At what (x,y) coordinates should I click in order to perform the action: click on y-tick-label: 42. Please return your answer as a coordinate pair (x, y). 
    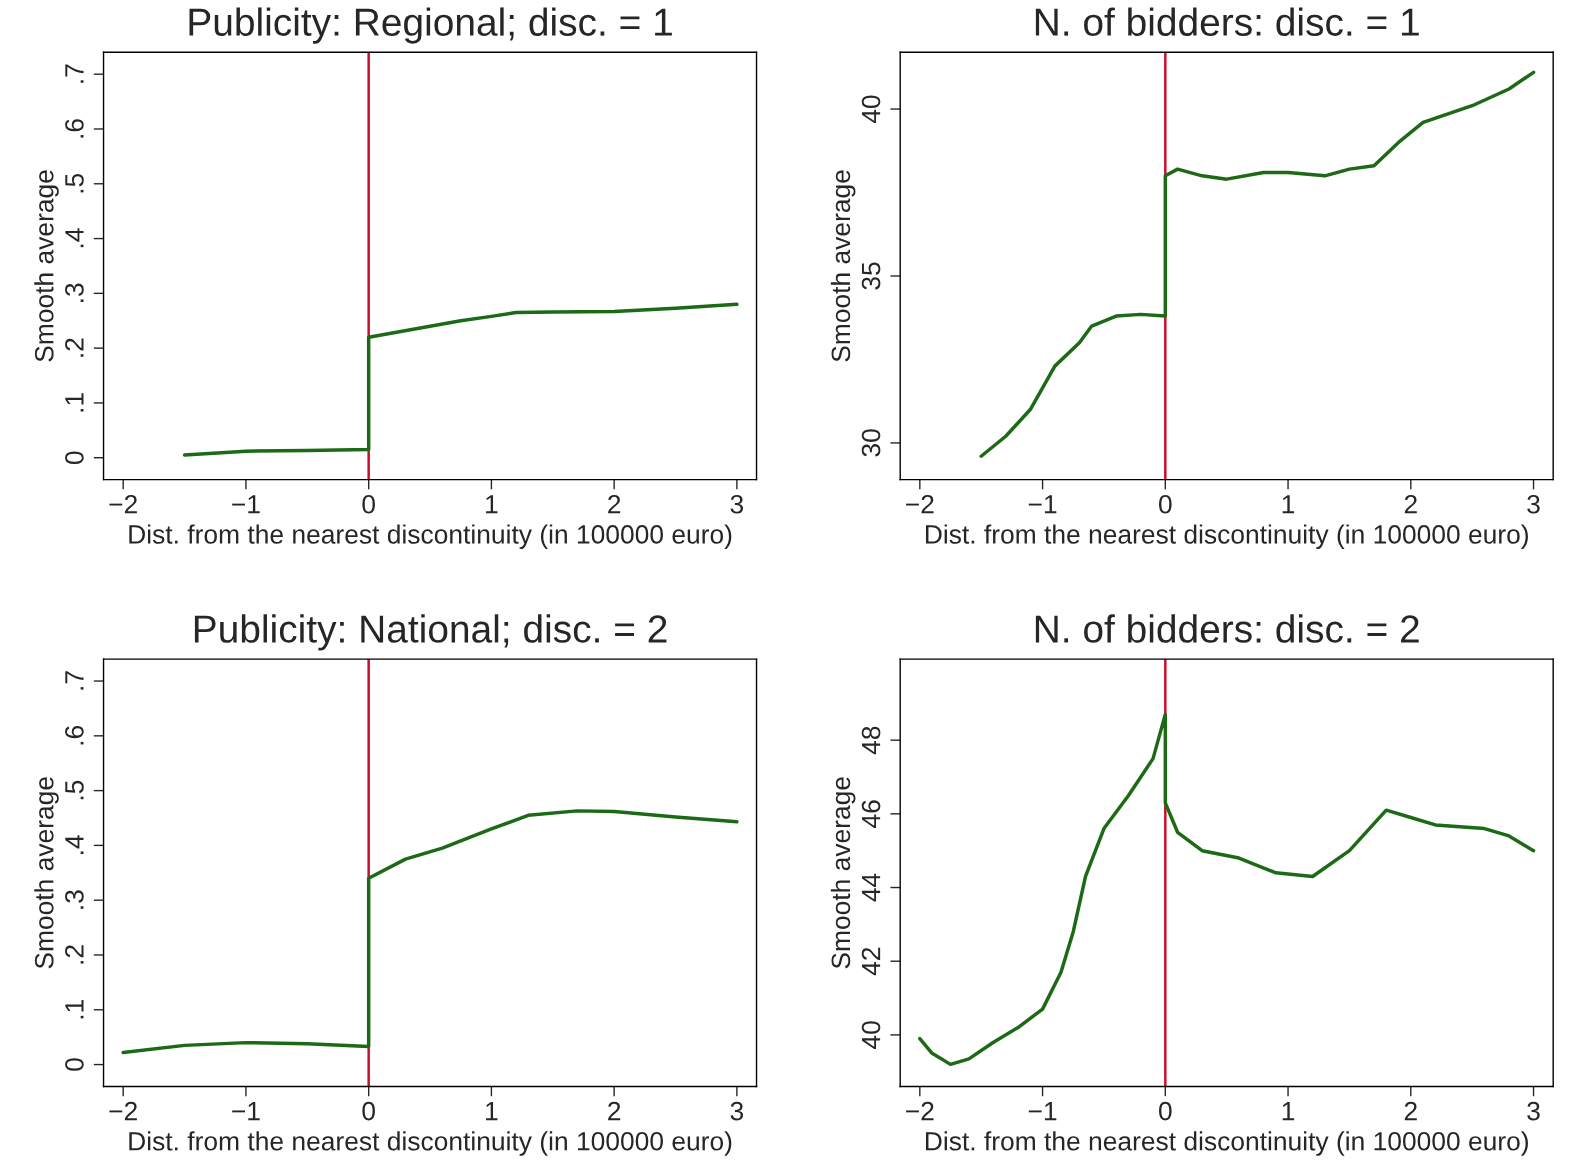
    Looking at the image, I should click on (871, 961).